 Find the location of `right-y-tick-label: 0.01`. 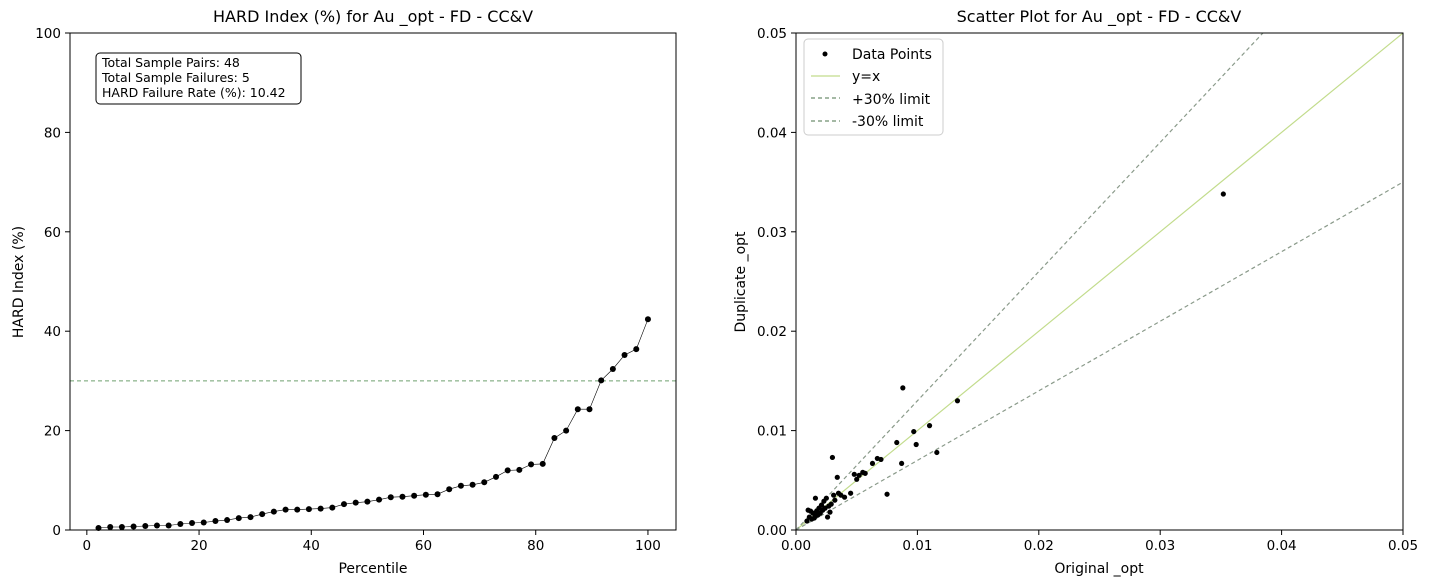

right-y-tick-label: 0.01 is located at coordinates (772, 432).